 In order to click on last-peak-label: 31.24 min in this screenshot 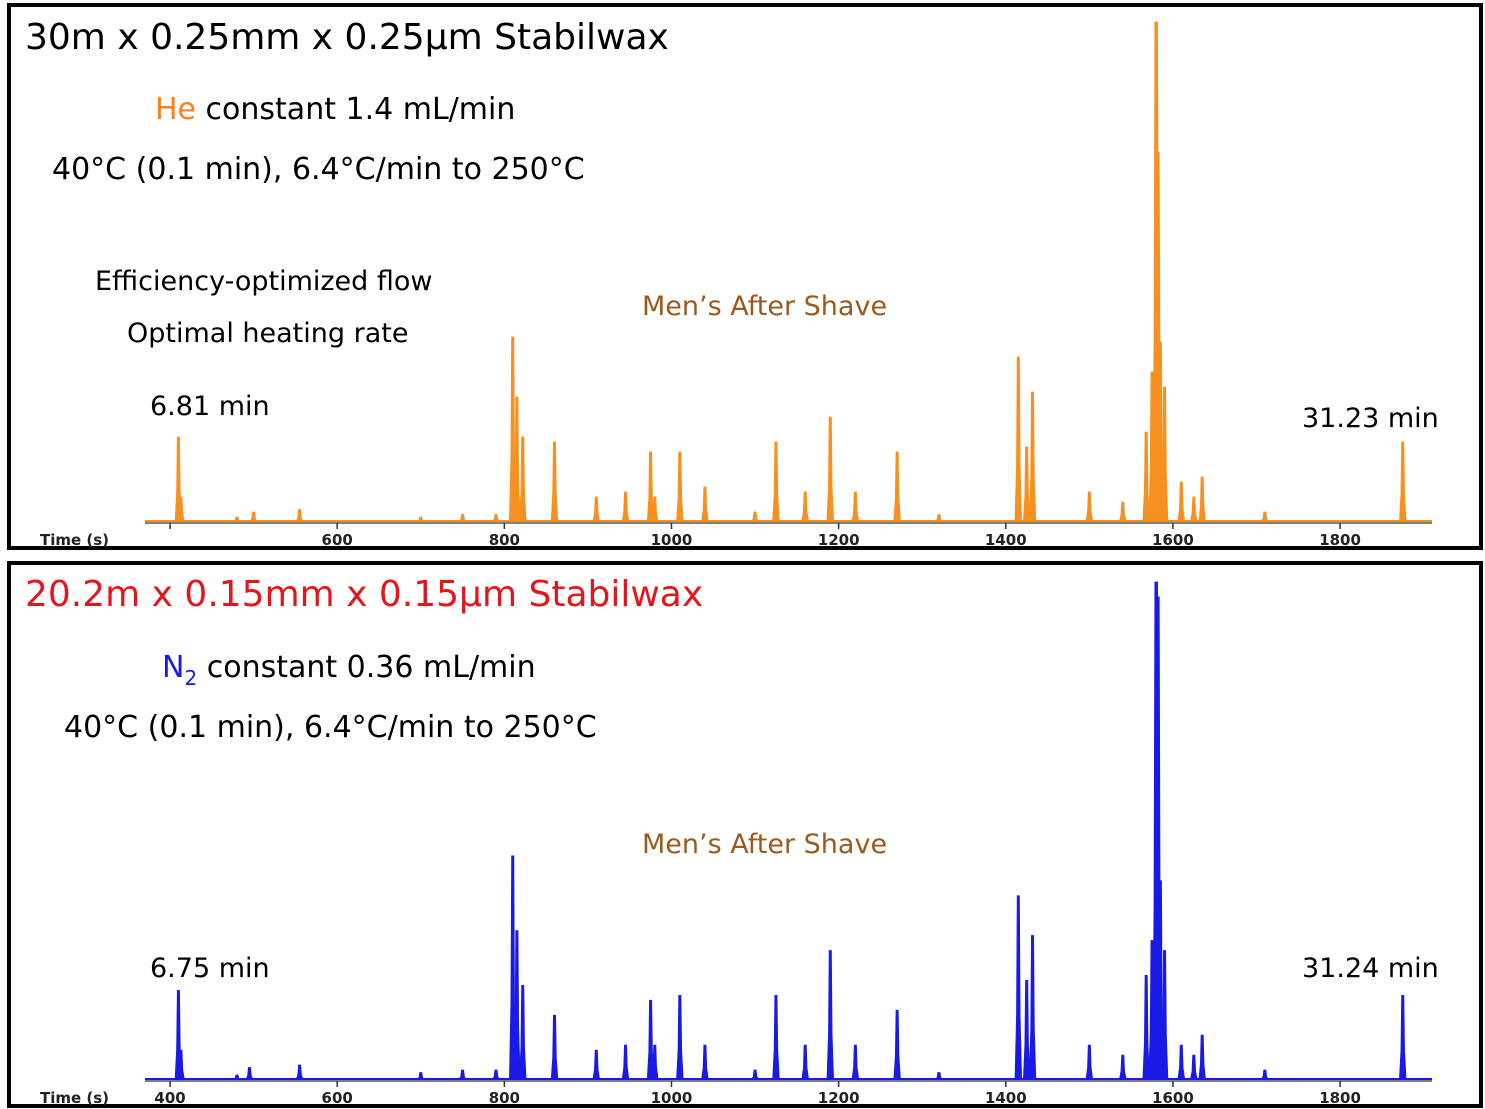, I will do `click(1370, 968)`.